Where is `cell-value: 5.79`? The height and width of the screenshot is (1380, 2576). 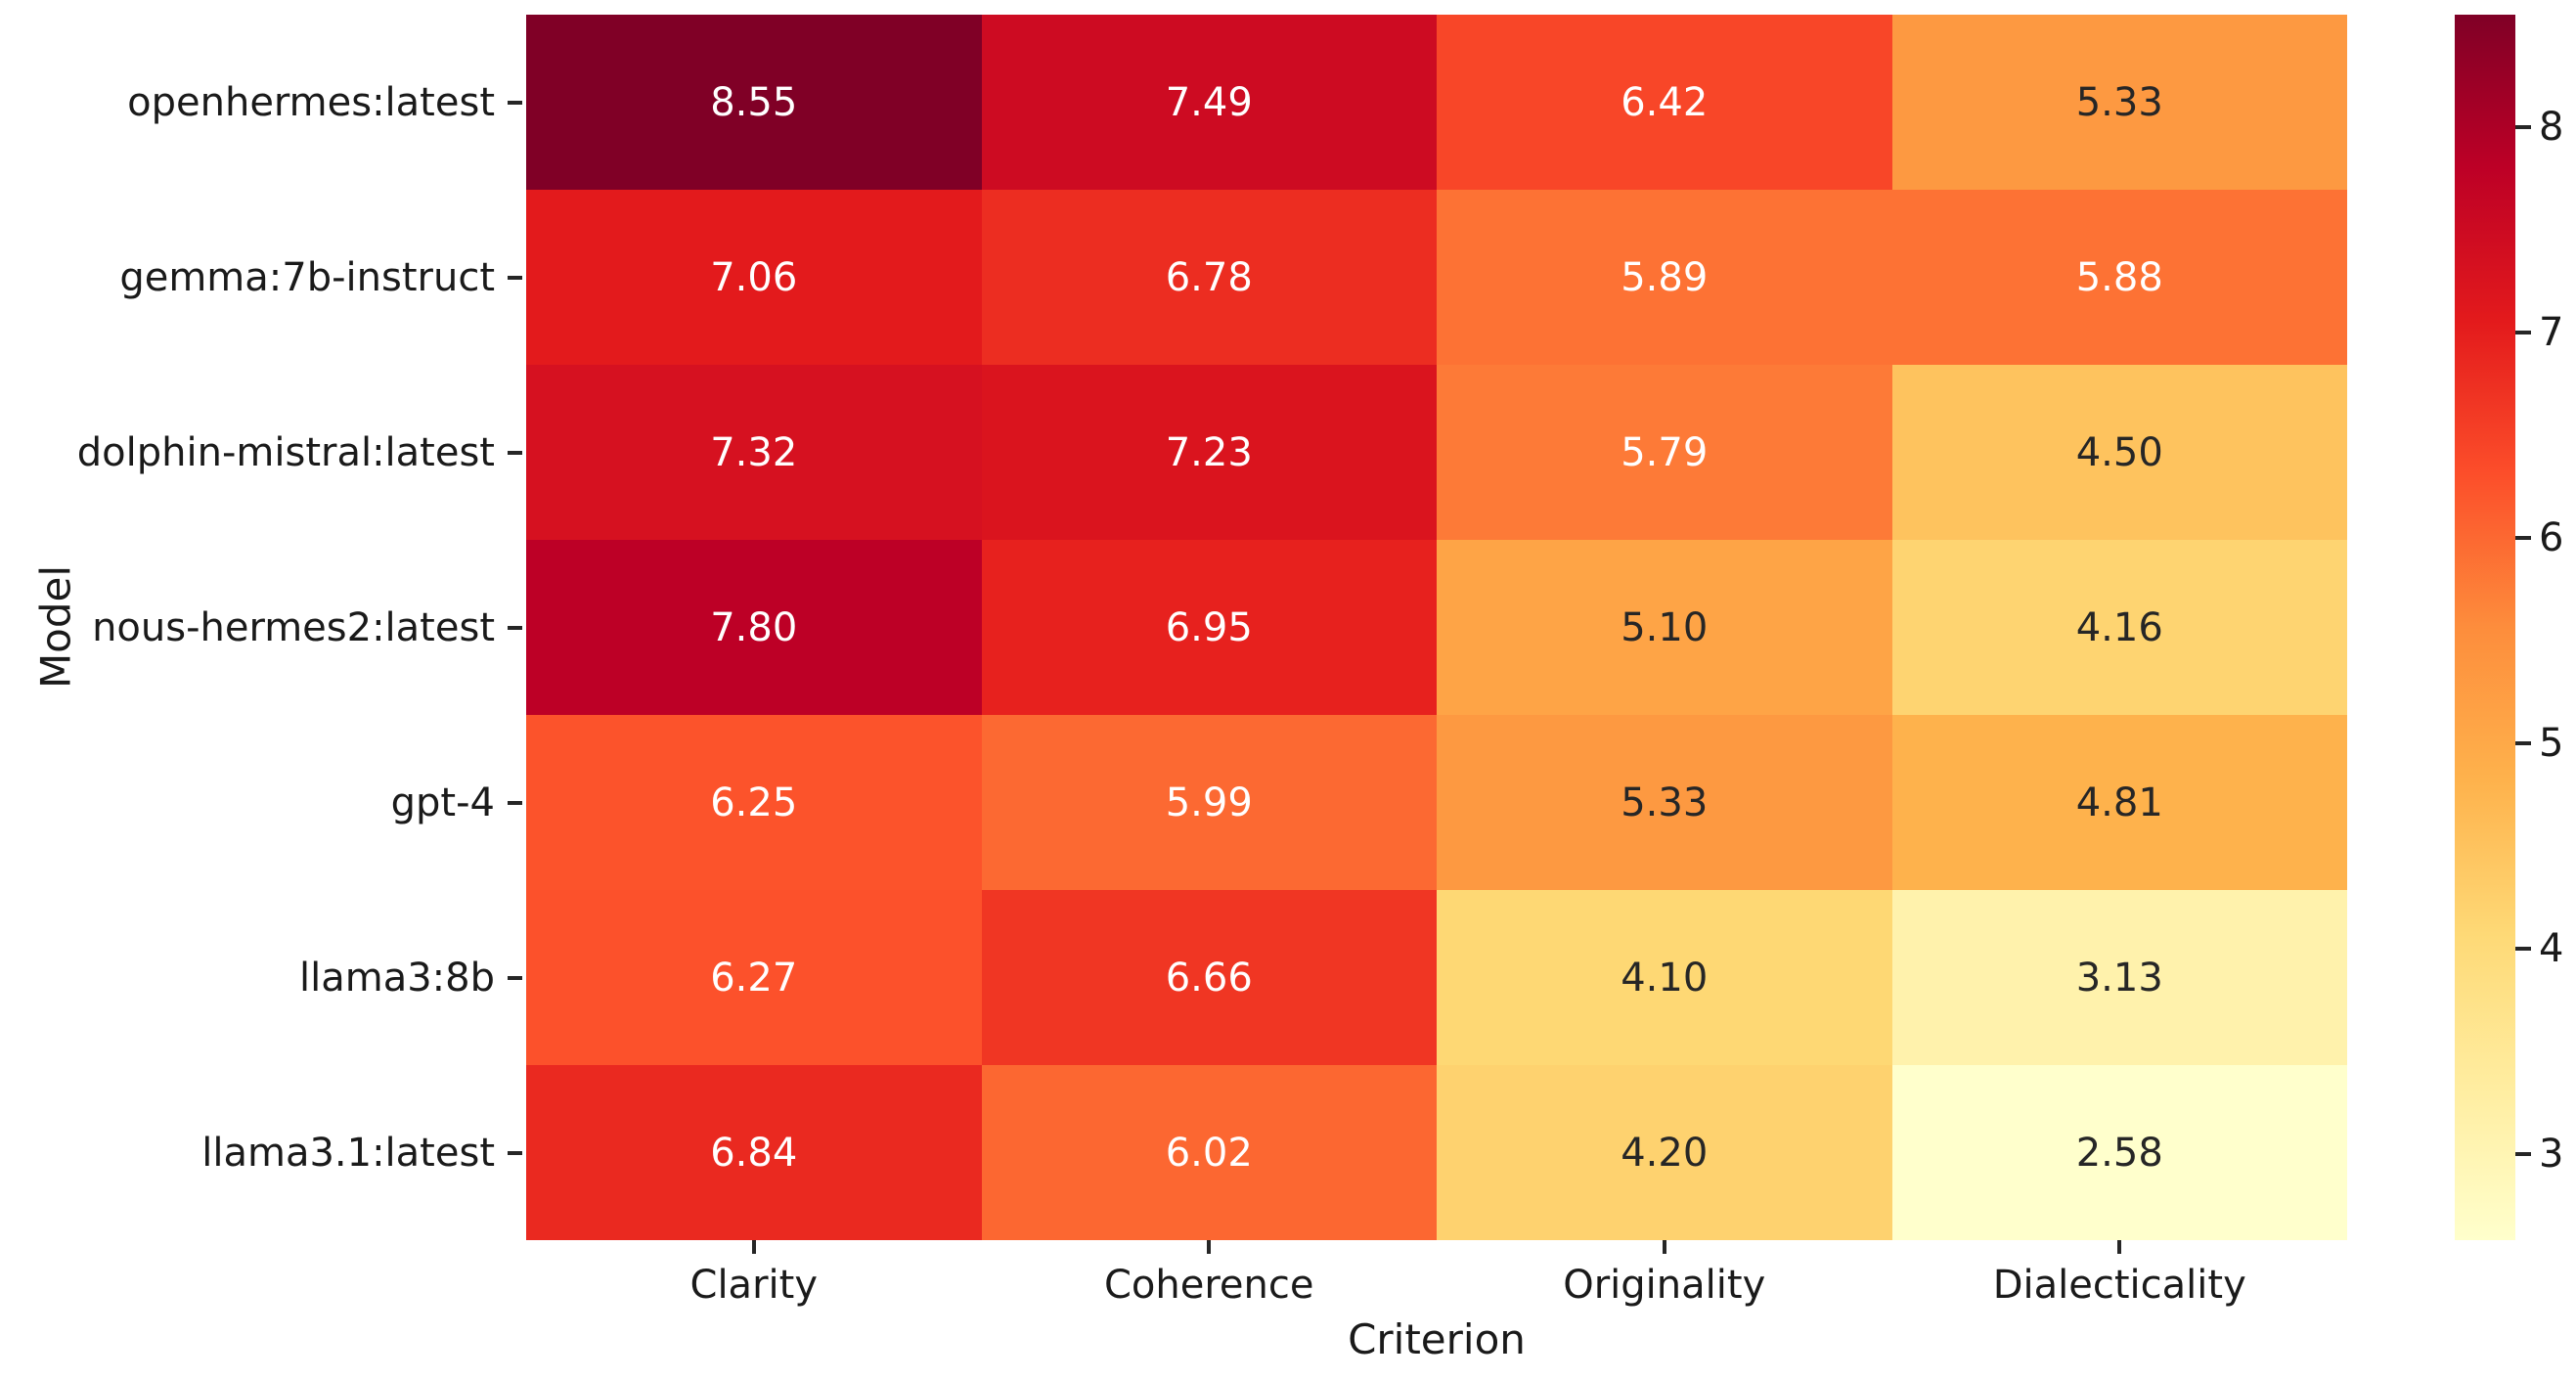
cell-value: 5.79 is located at coordinates (1665, 452).